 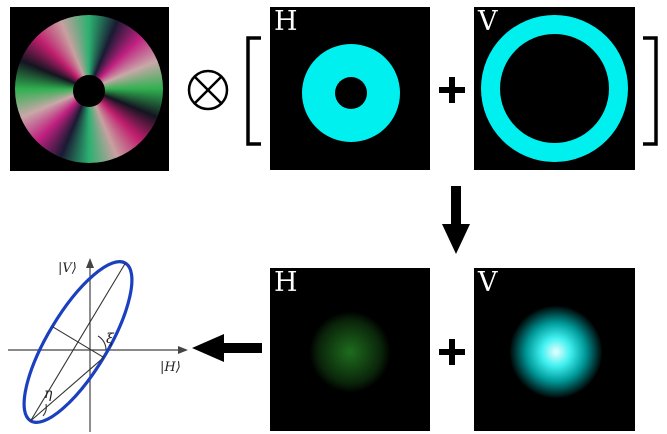 What do you see at coordinates (456, 220) in the screenshot?
I see `arrow-down-icon` at bounding box center [456, 220].